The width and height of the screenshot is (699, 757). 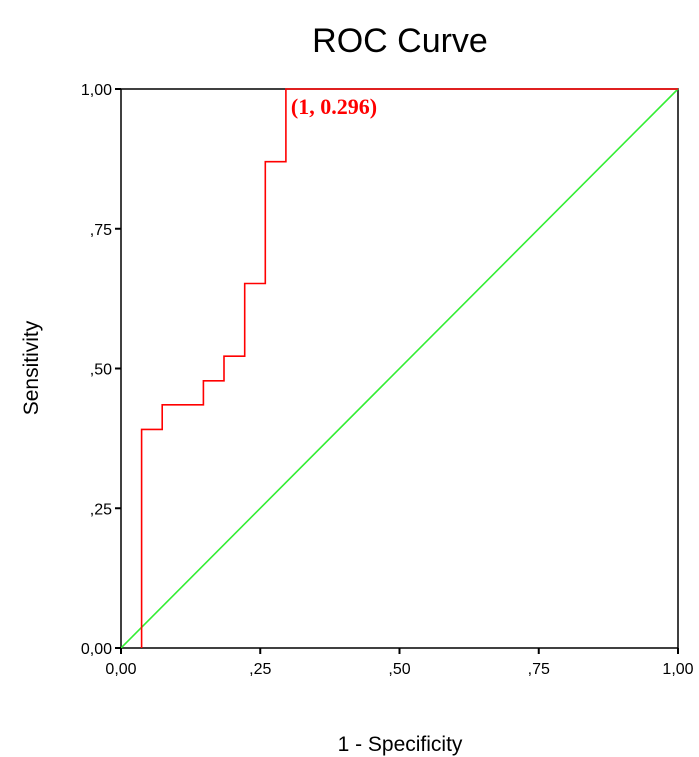 I want to click on x-axis: 0,00 ,25 ,50 ,75 1,00, so click(x=399, y=663).